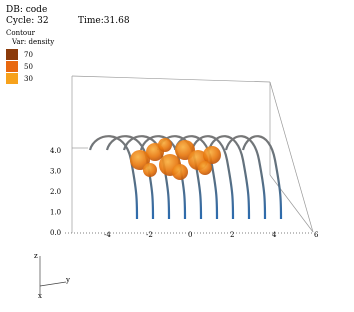 This screenshot has width=354, height=312. I want to click on x-tick-label: 6, so click(316, 235).